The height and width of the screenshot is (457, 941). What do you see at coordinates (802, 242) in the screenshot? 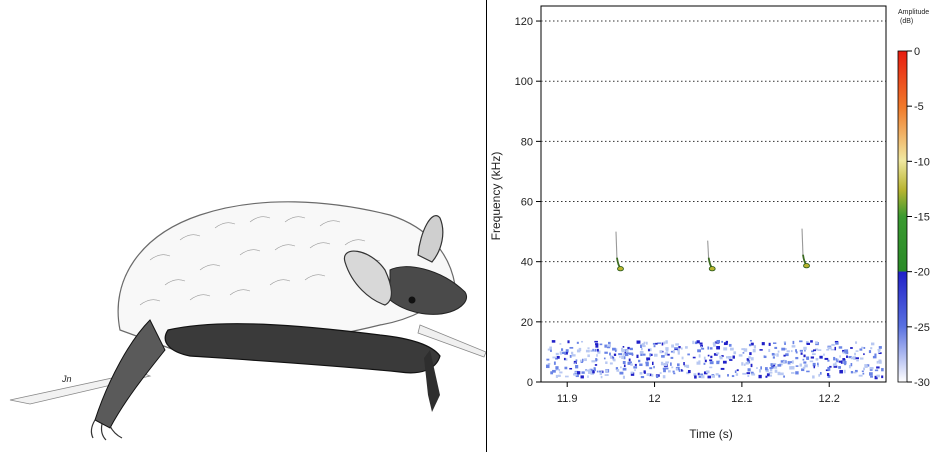
I see `call-upper-sweep` at bounding box center [802, 242].